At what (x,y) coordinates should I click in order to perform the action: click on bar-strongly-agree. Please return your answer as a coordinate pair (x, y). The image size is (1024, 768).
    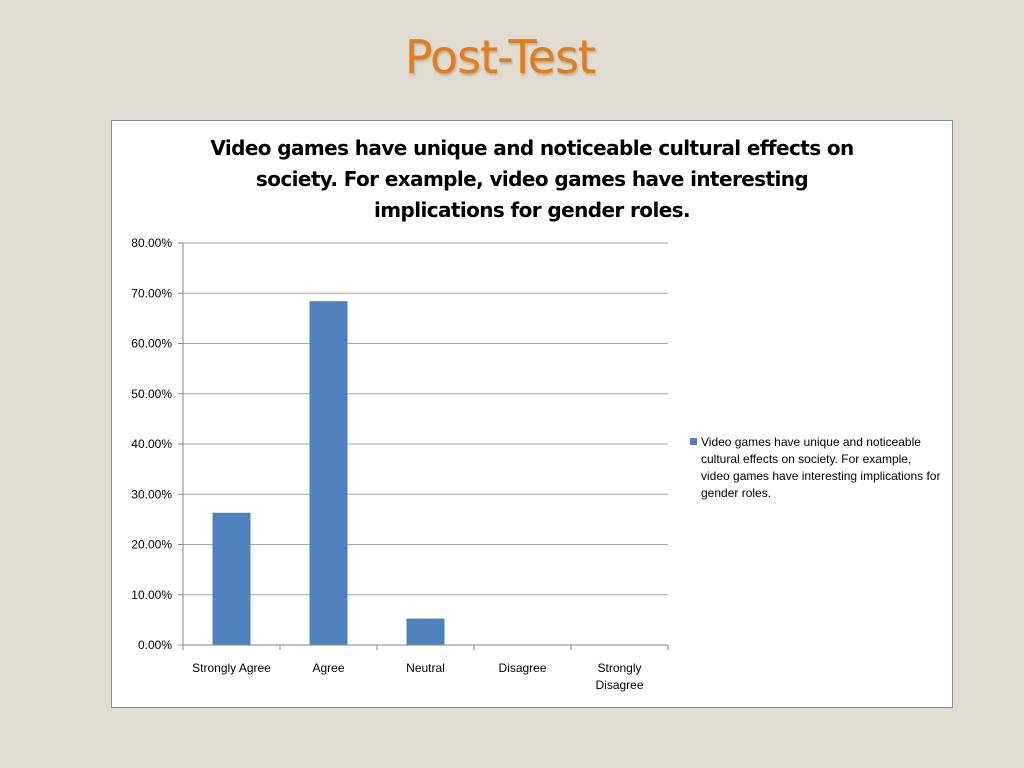
    Looking at the image, I should click on (231, 578).